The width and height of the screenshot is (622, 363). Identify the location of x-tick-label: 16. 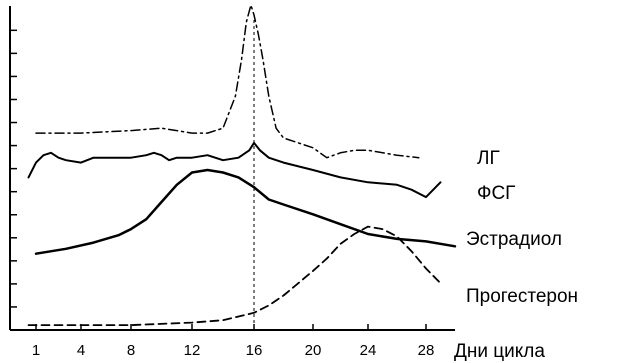
(254, 350).